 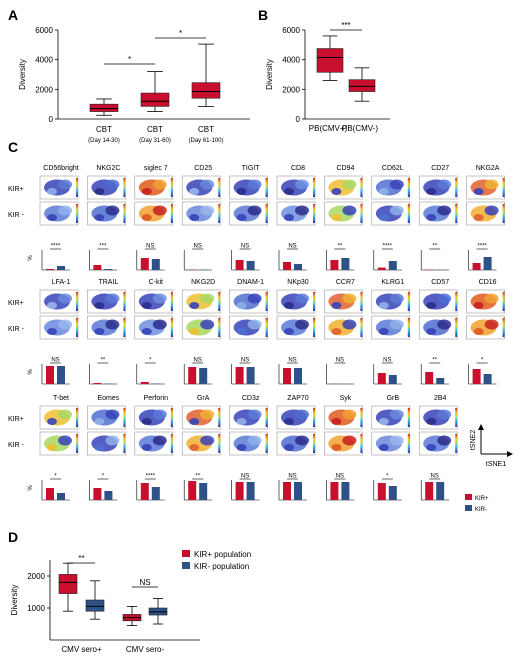 What do you see at coordinates (61, 398) in the screenshot?
I see `marker-label: T-bet` at bounding box center [61, 398].